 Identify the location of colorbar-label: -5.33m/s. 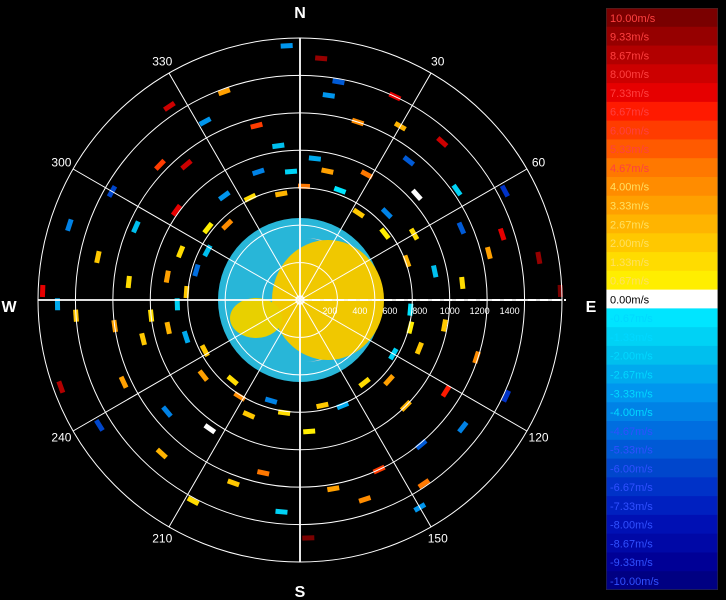
(631, 451).